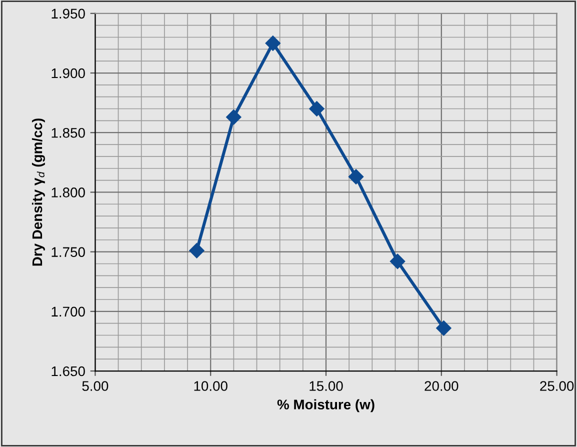  I want to click on x-tick-label: 20.00, so click(441, 386).